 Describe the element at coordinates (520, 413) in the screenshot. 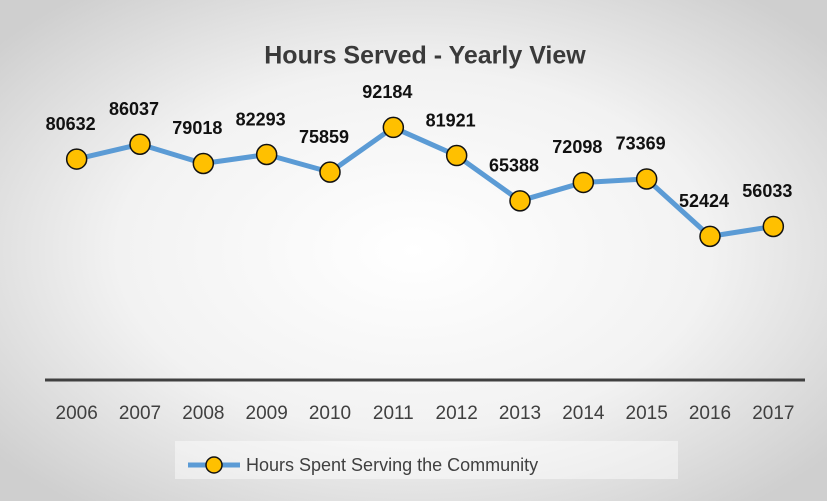

I see `x-tick-label: 2013` at that location.